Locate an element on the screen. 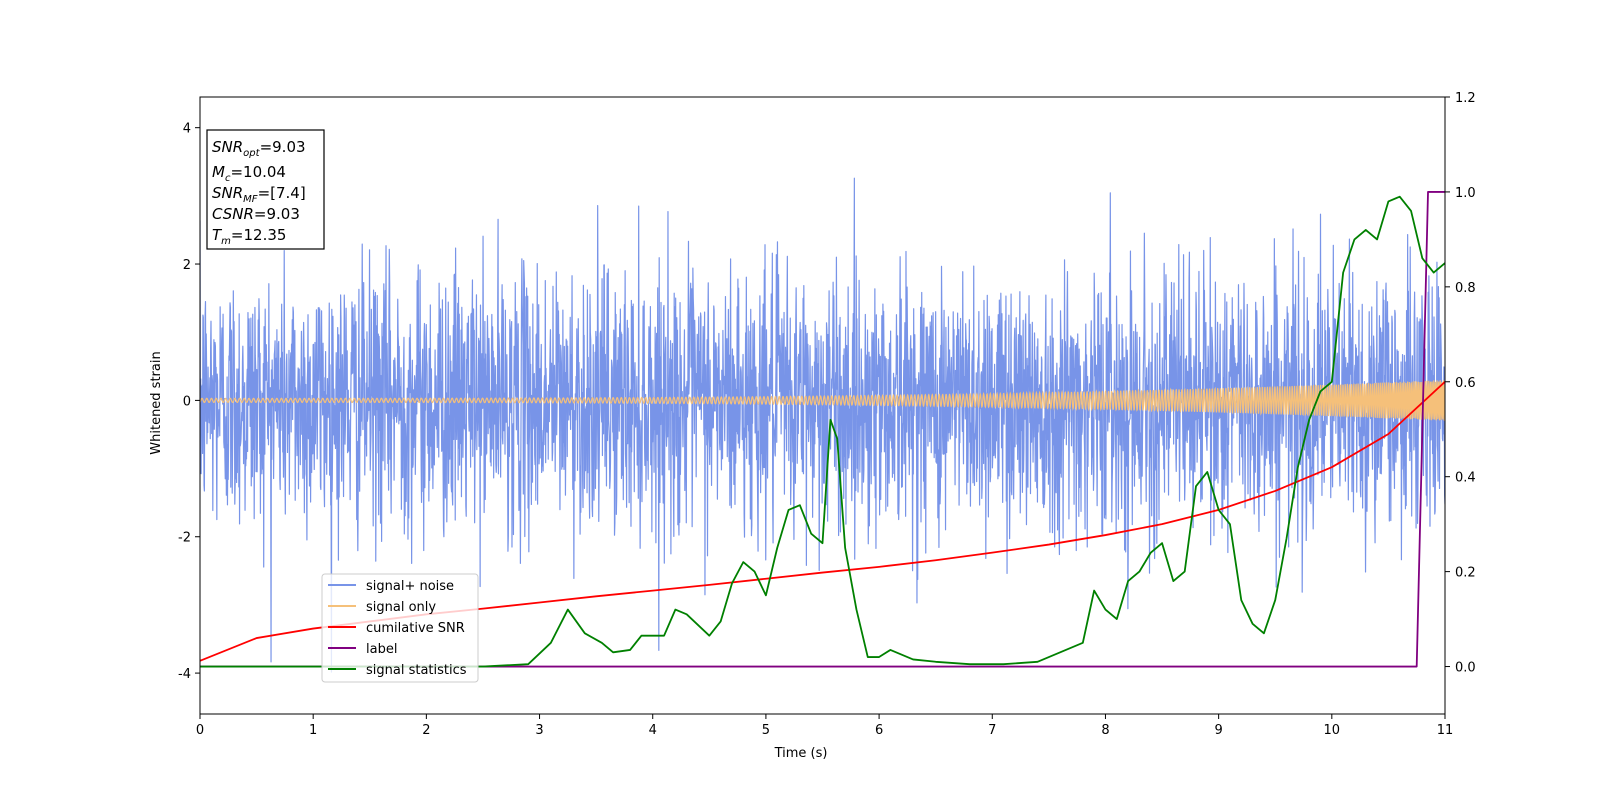 The image size is (1600, 800). info-mc: Mc=10.04 is located at coordinates (249, 173).